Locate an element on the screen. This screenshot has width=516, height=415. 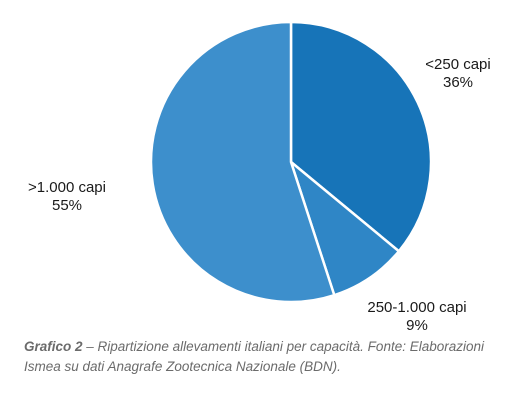
slice-label-medium-farms: 250-1.000 capi is located at coordinates (416, 307).